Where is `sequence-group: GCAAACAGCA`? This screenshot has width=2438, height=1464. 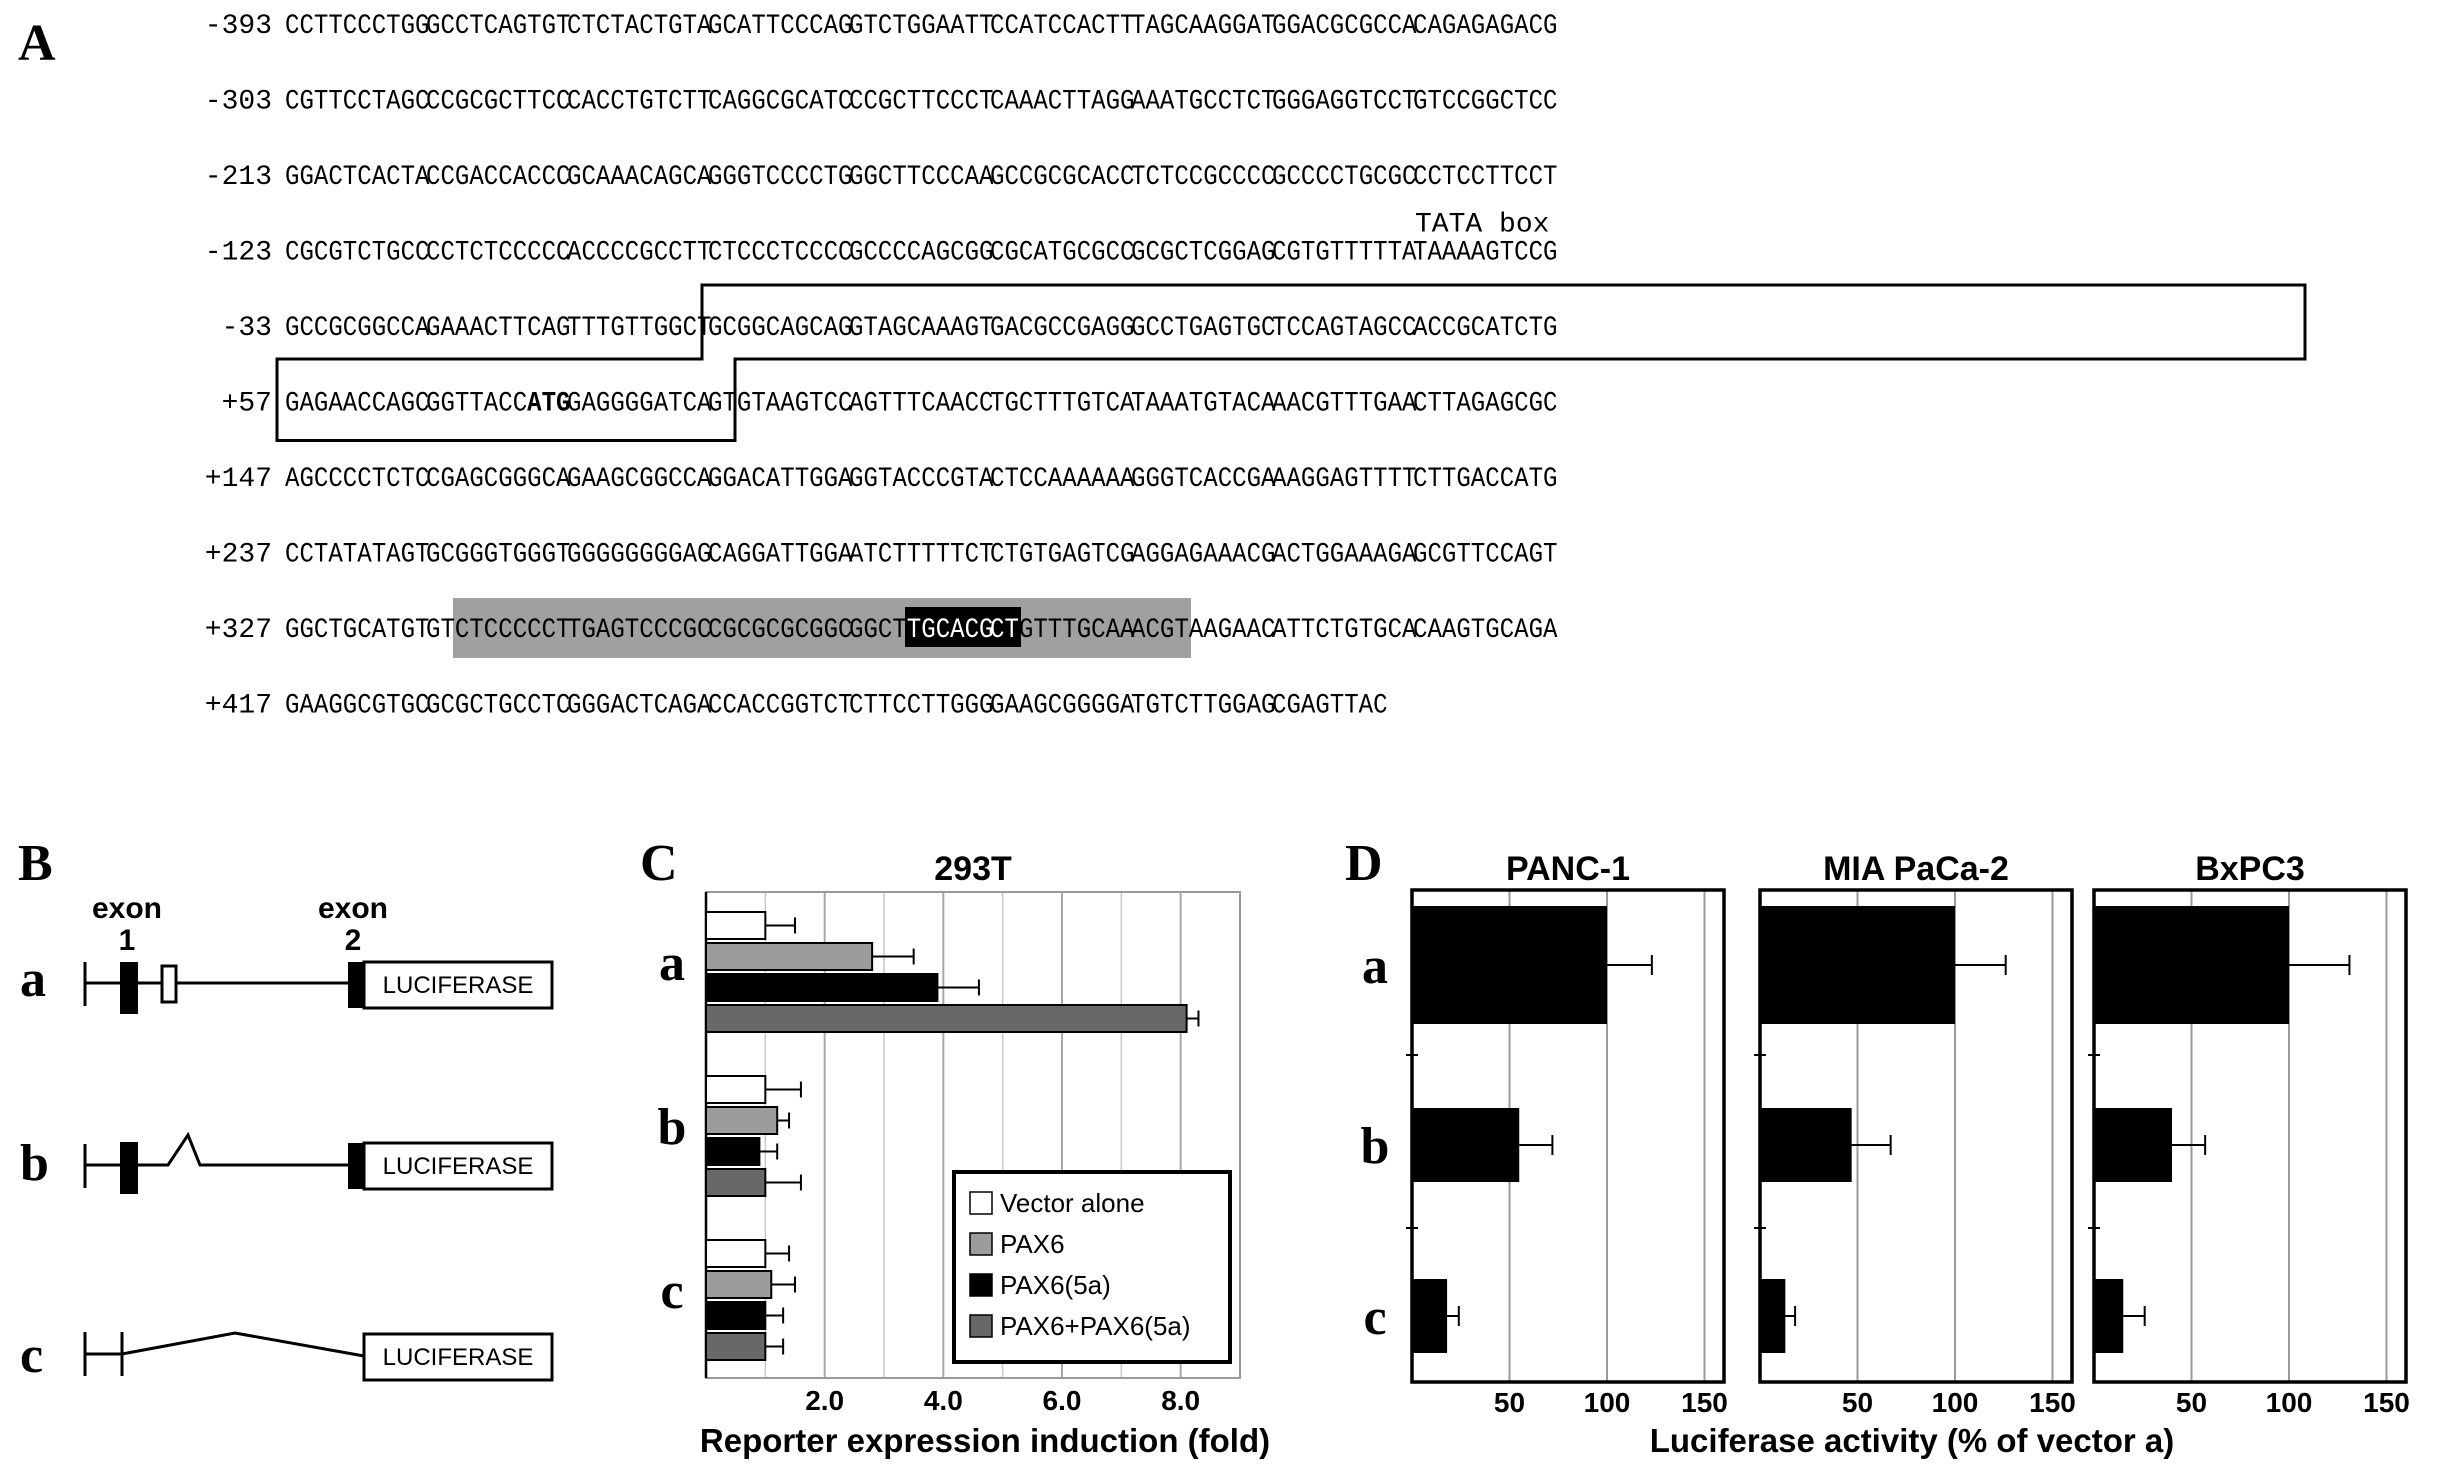
sequence-group: GCAAACAGCA is located at coordinates (639, 177).